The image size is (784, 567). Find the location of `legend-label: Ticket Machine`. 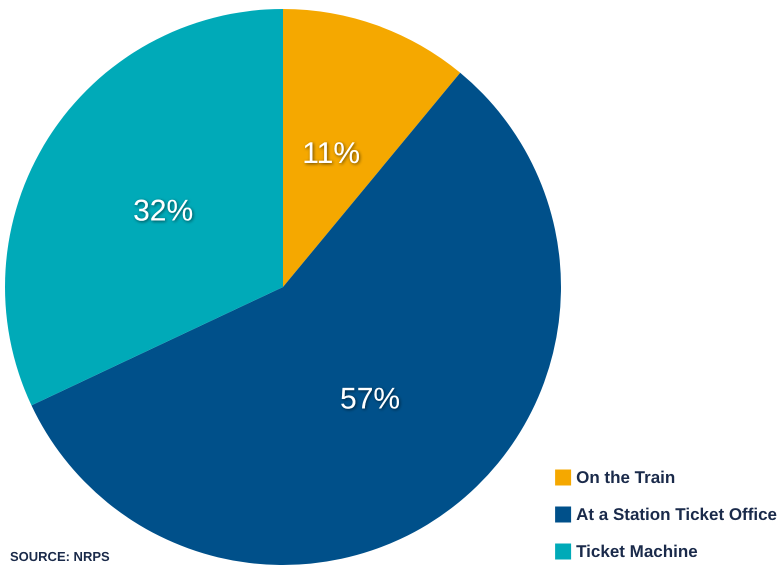

legend-label: Ticket Machine is located at coordinates (637, 551).